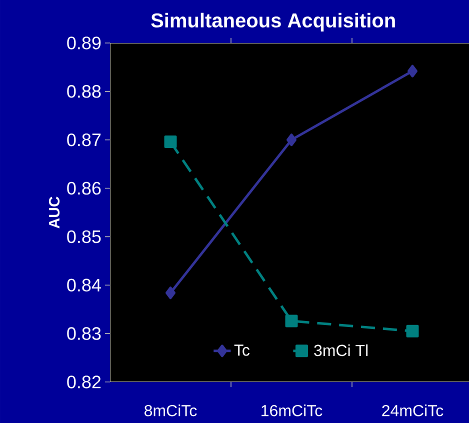  What do you see at coordinates (84, 333) in the screenshot?
I see `y-tick-label: 0.83` at bounding box center [84, 333].